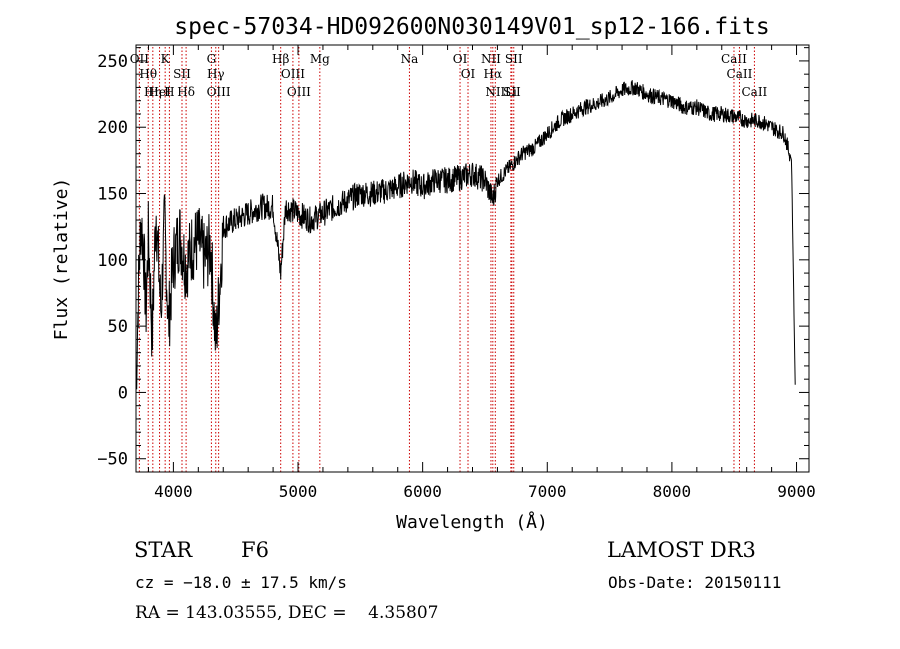 This screenshot has height=649, width=900. Describe the element at coordinates (241, 582) in the screenshot. I see `redshift-value: cz = −18.0 ± 17.5 km/s` at that location.